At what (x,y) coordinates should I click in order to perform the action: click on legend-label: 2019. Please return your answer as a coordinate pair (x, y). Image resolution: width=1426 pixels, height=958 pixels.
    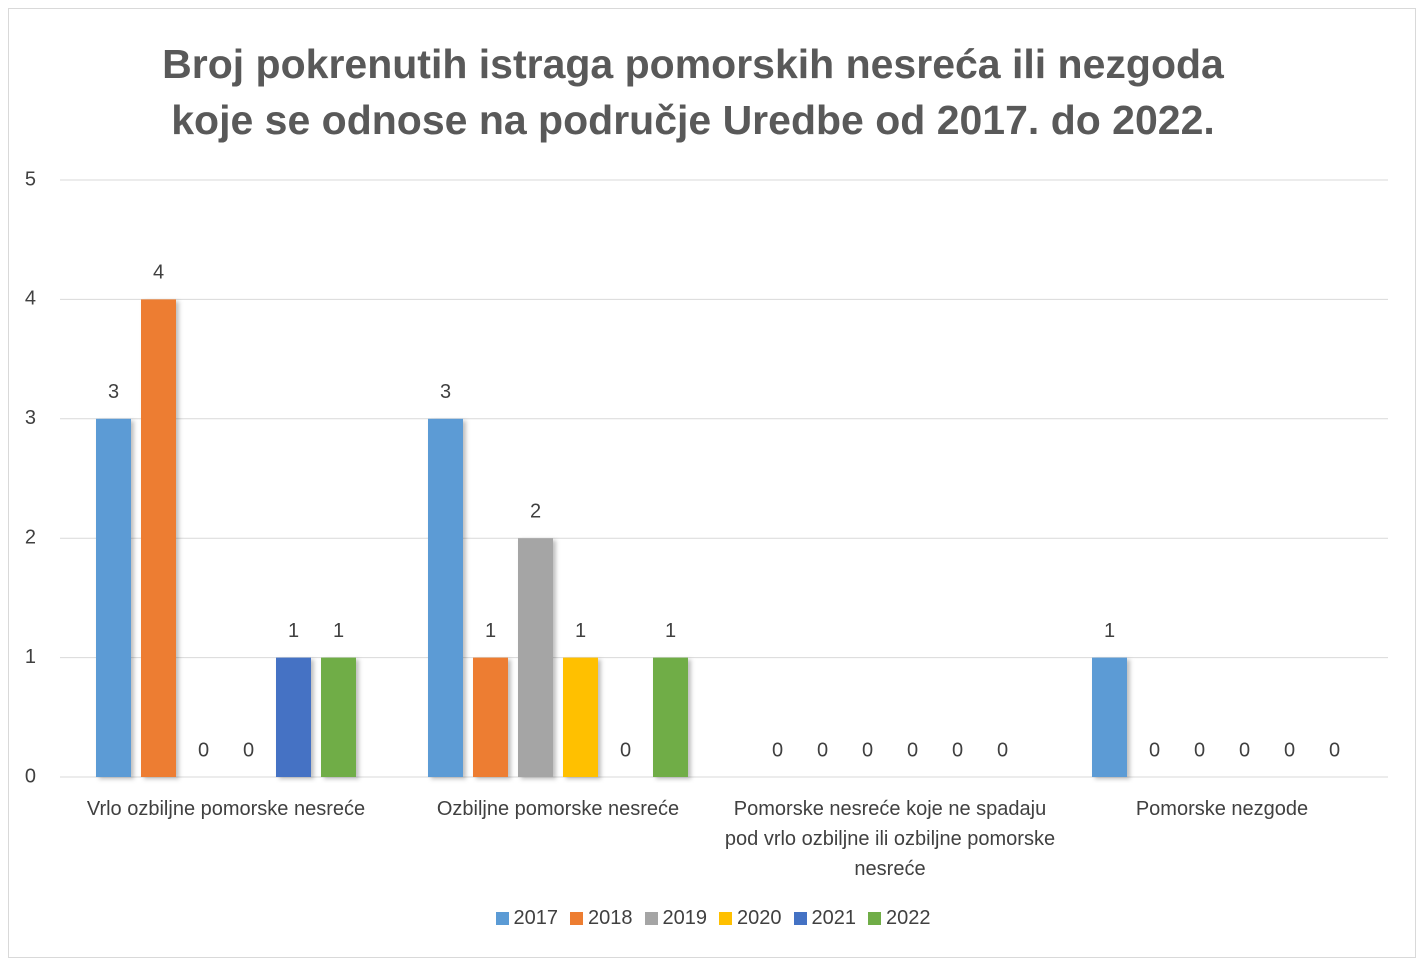
    Looking at the image, I should click on (685, 918).